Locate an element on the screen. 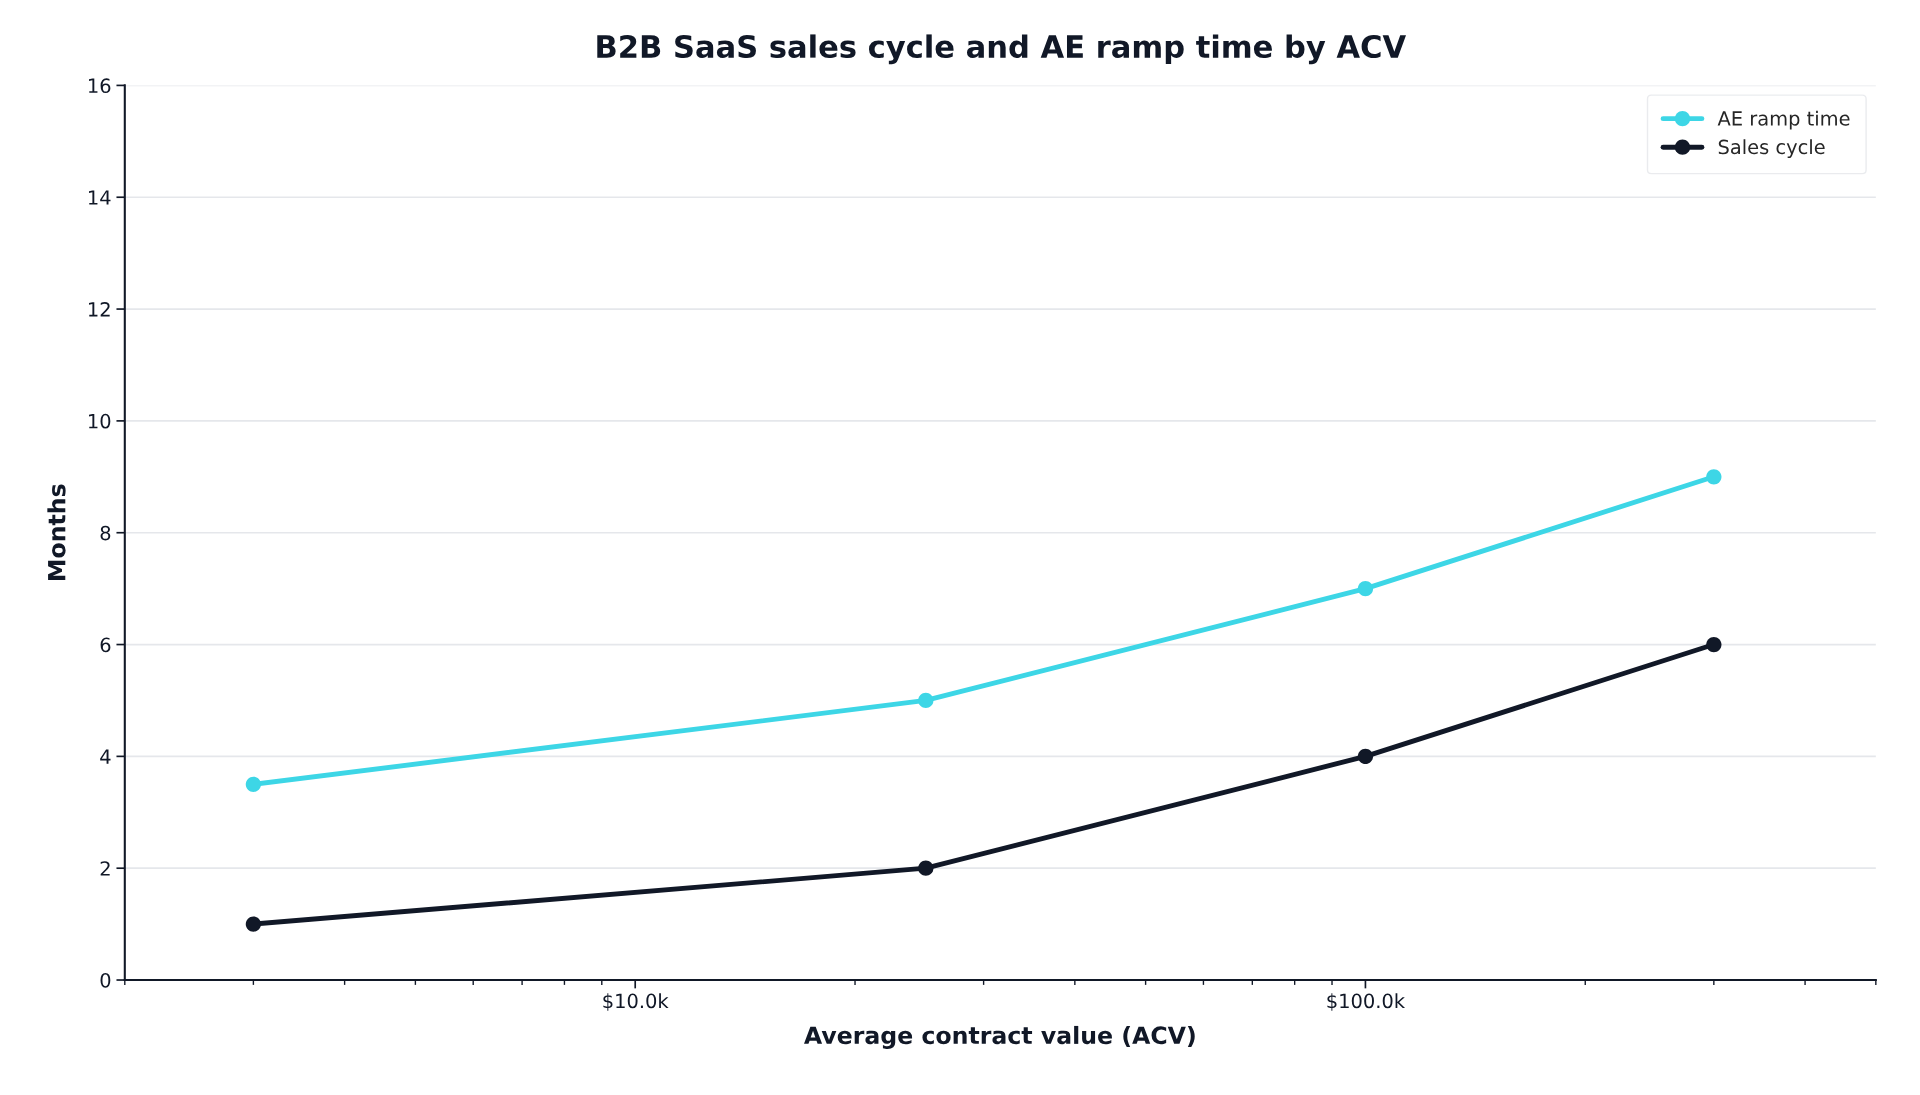  y-tick-label: 2 is located at coordinates (105, 868).